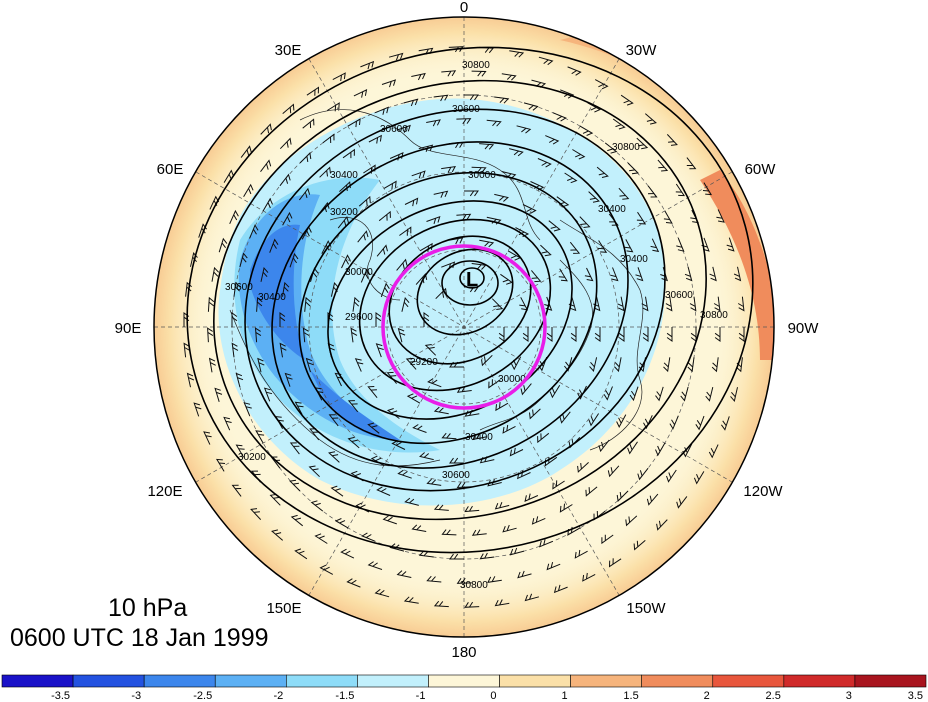 Image resolution: width=928 pixels, height=702 pixels. What do you see at coordinates (60, 696) in the screenshot?
I see `colorbar-tick-label: -3.5` at bounding box center [60, 696].